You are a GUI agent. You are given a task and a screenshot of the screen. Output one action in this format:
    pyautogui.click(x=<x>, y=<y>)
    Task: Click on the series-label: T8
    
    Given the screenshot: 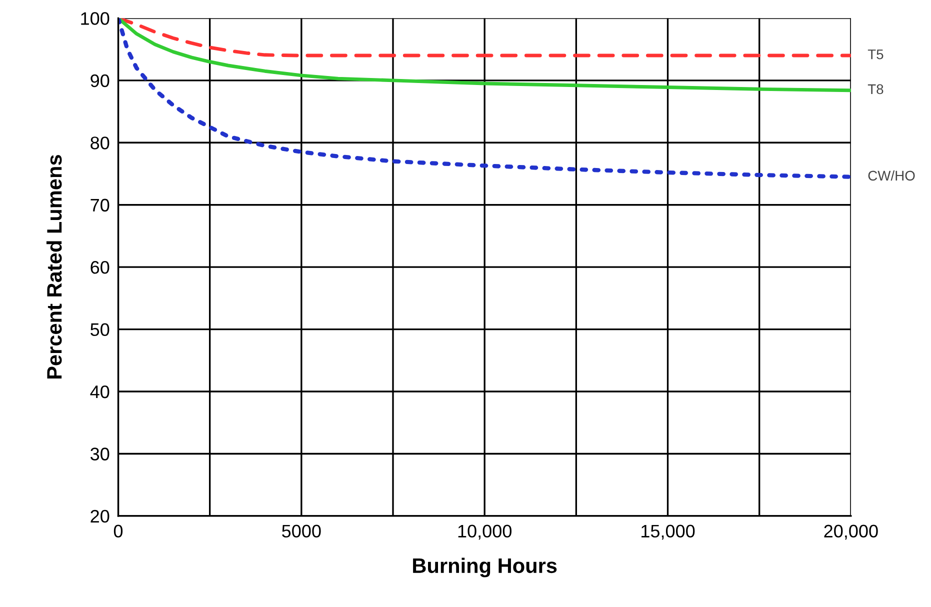 What is the action you would take?
    pyautogui.click(x=876, y=89)
    